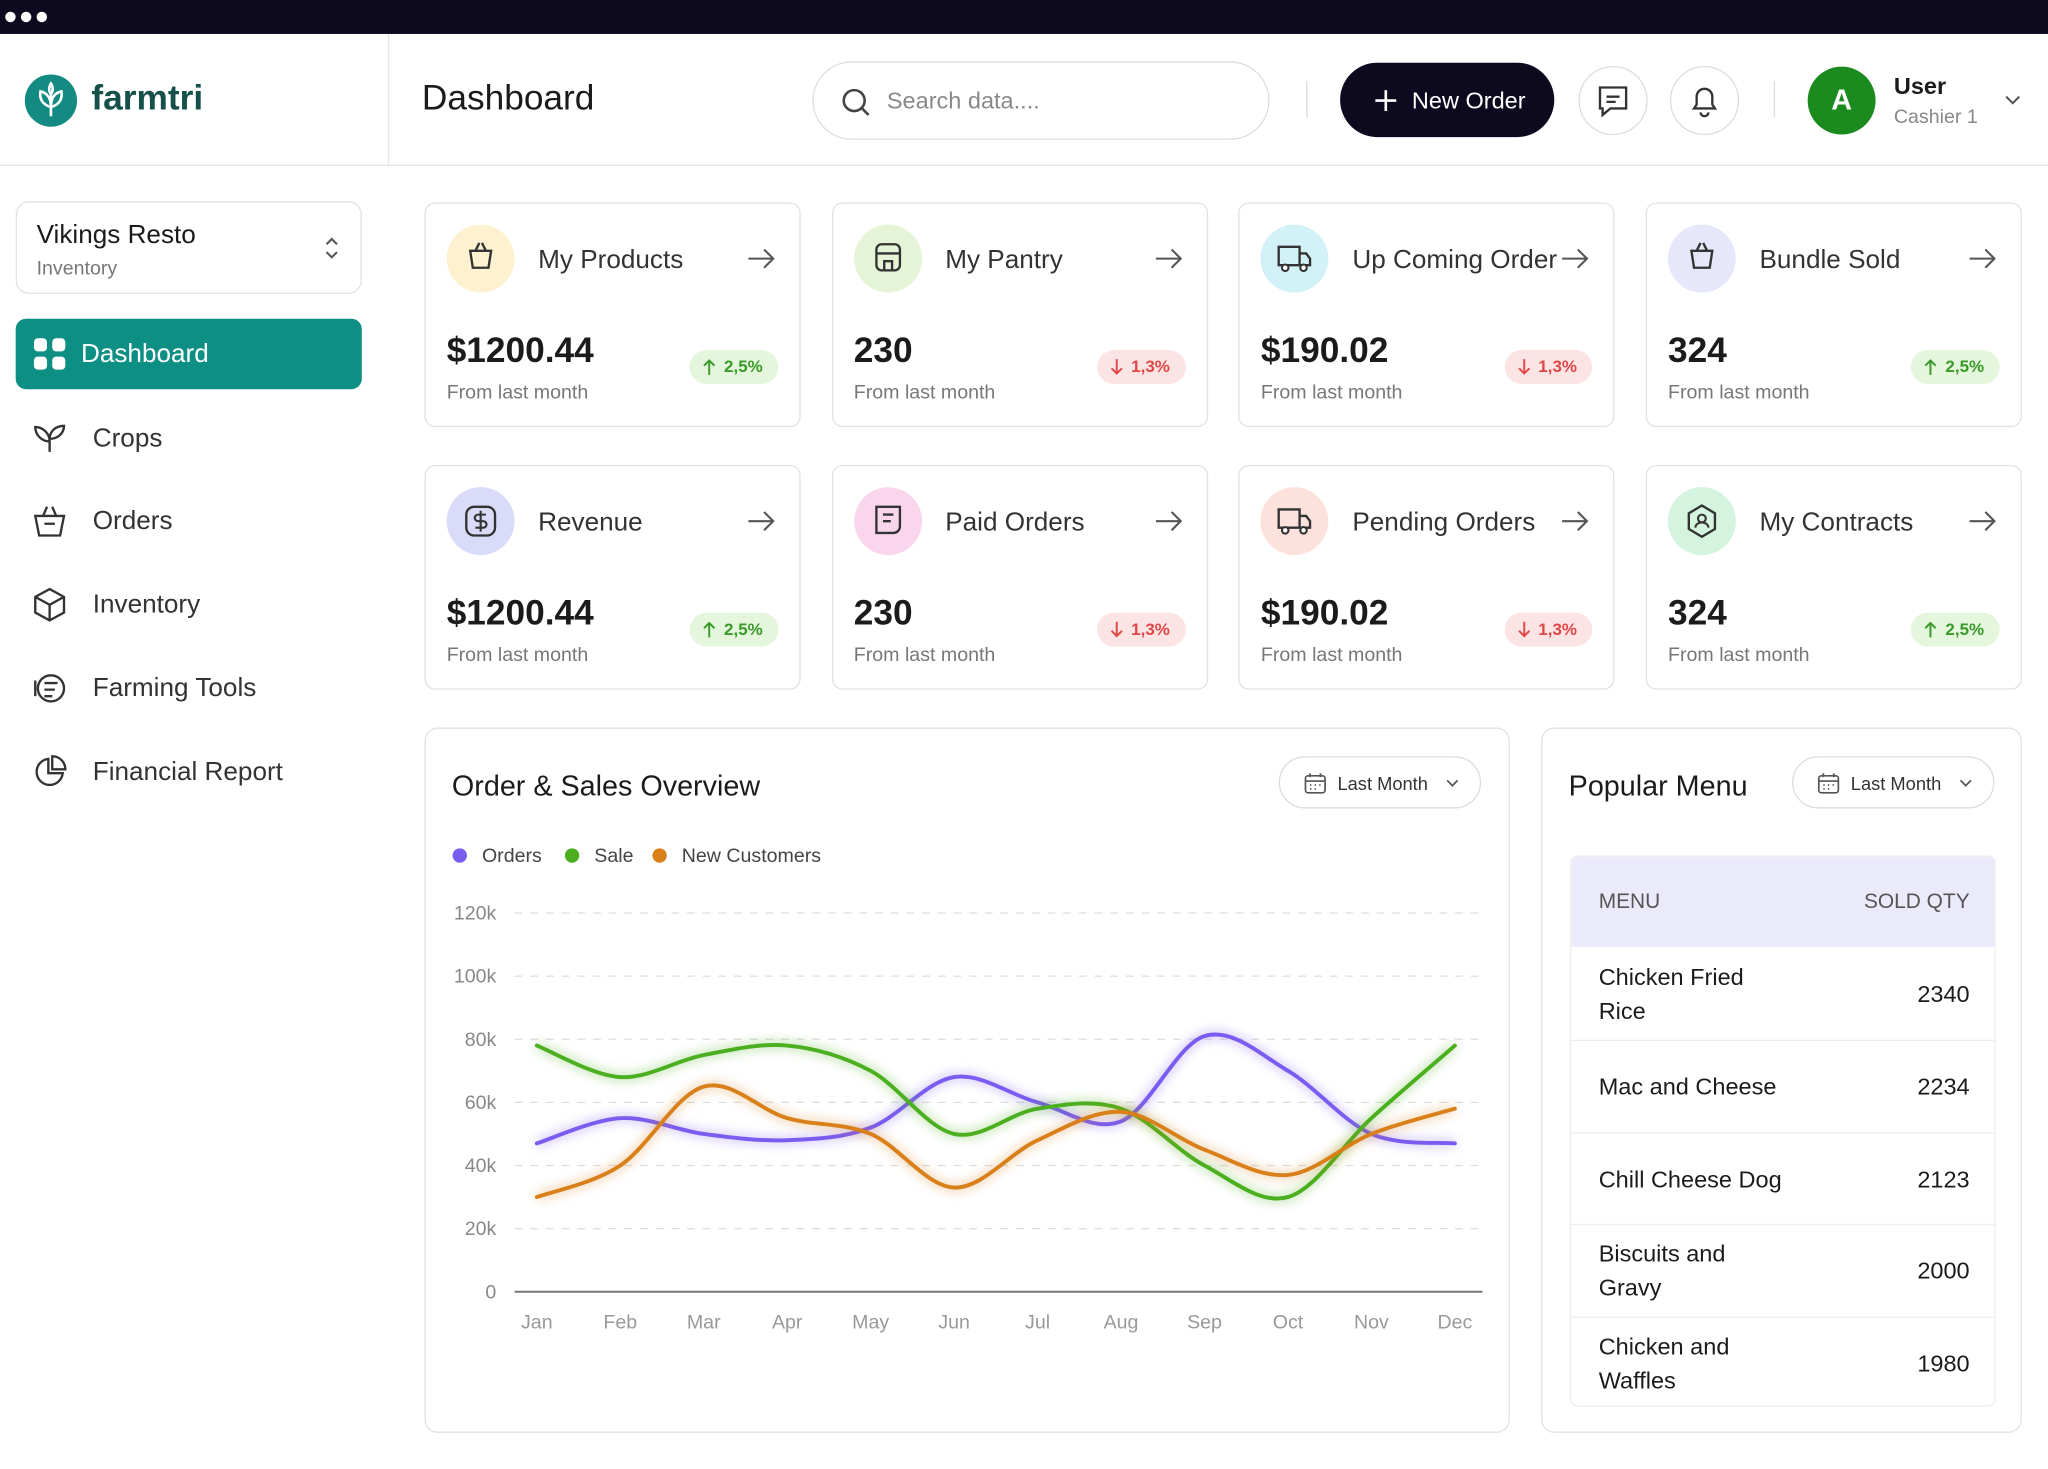 The width and height of the screenshot is (2048, 1469). I want to click on new-order-button: New Order, so click(1447, 100).